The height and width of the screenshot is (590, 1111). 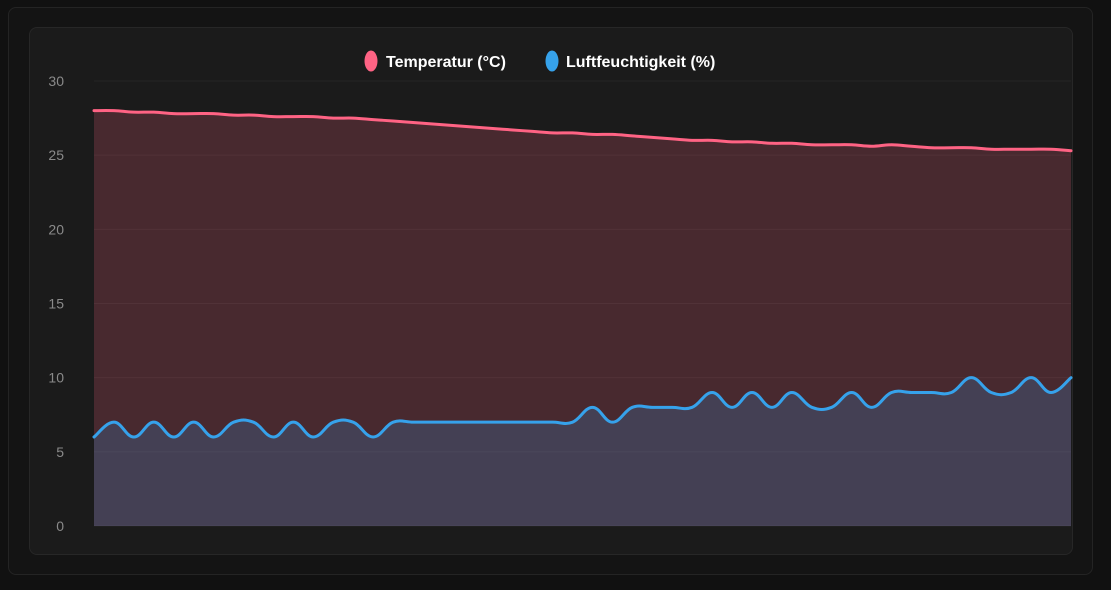 I want to click on y-tick-label: 10, so click(x=56, y=378).